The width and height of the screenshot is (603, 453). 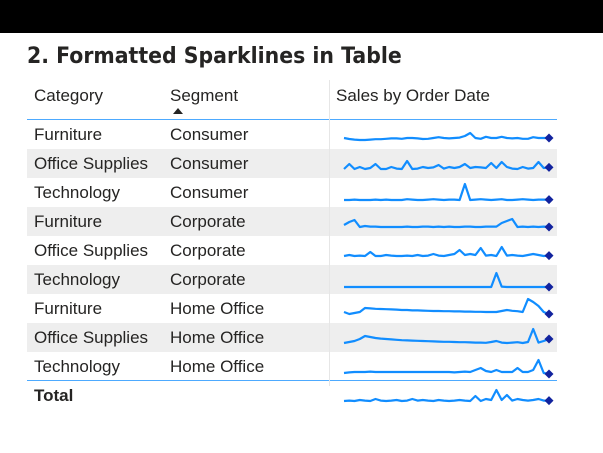 What do you see at coordinates (413, 95) in the screenshot?
I see `column-header-sales-by-order-date: Sales by Order Date` at bounding box center [413, 95].